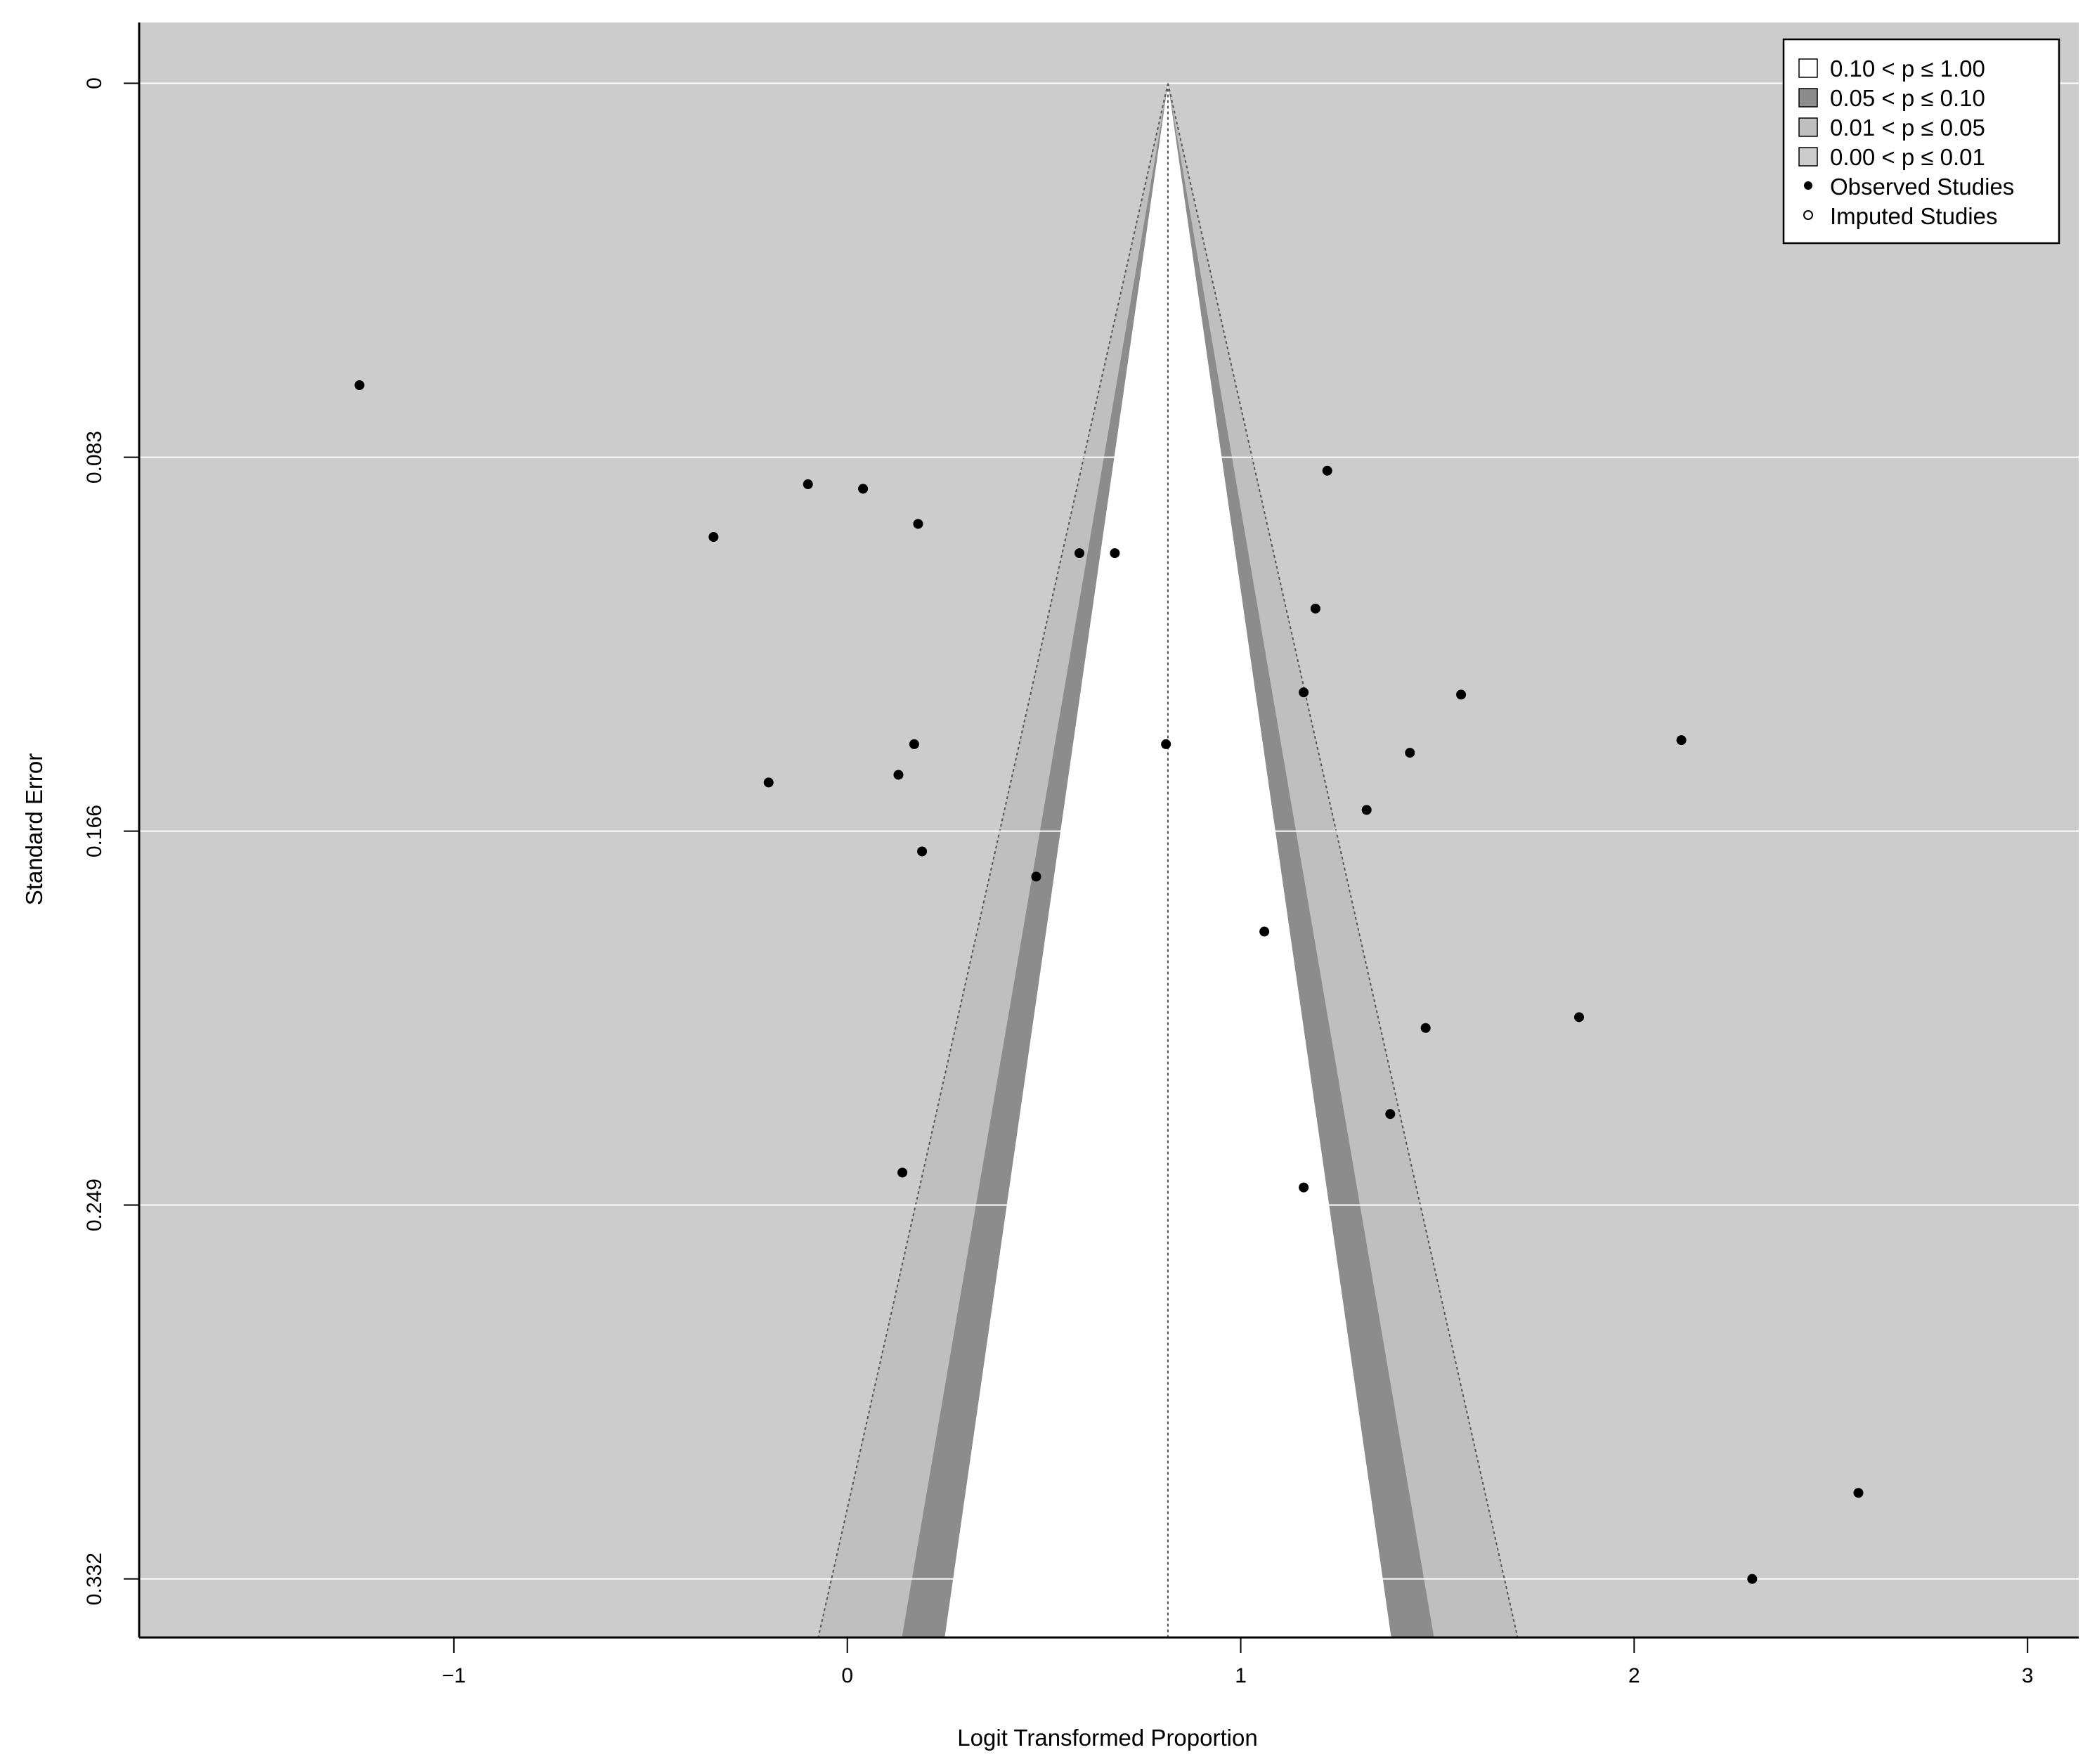  Describe the element at coordinates (1907, 157) in the screenshot. I see `legend-label: 0.00 < p ≤ 0.01` at that location.